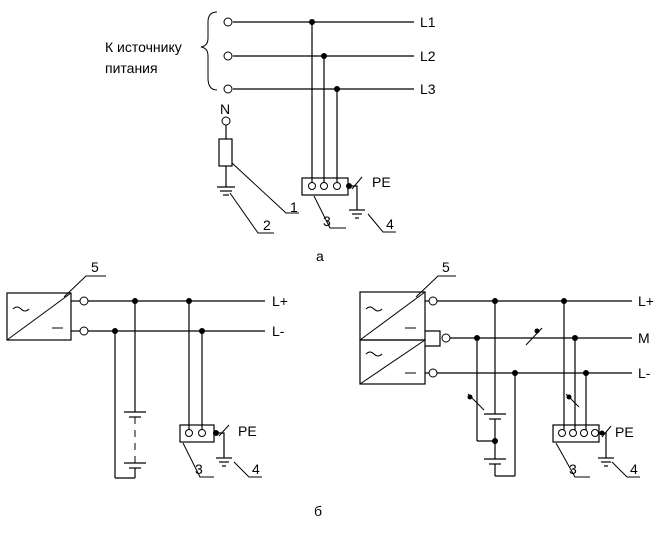  Describe the element at coordinates (226, 121) in the screenshot. I see `terminal-n` at that location.